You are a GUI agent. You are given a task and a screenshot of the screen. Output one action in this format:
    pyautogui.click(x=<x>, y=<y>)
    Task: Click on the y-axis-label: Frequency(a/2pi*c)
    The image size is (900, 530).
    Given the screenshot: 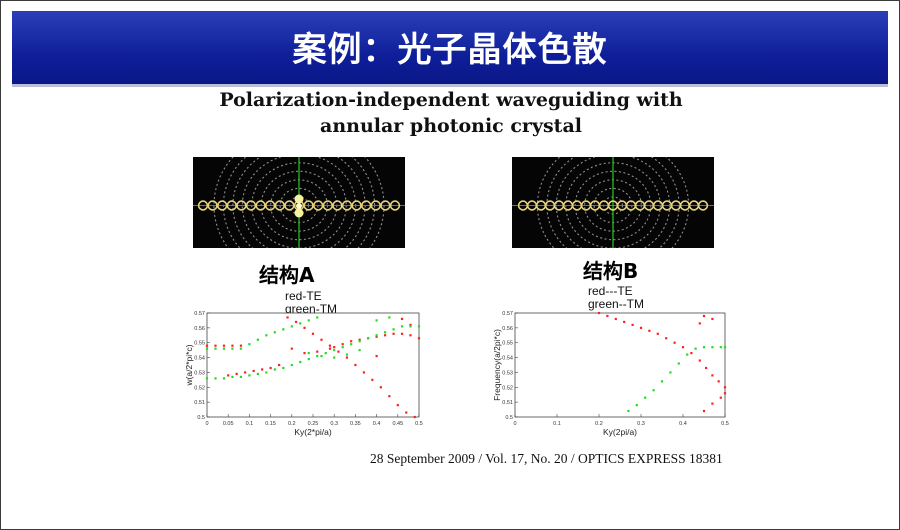 What is the action you would take?
    pyautogui.click(x=497, y=365)
    